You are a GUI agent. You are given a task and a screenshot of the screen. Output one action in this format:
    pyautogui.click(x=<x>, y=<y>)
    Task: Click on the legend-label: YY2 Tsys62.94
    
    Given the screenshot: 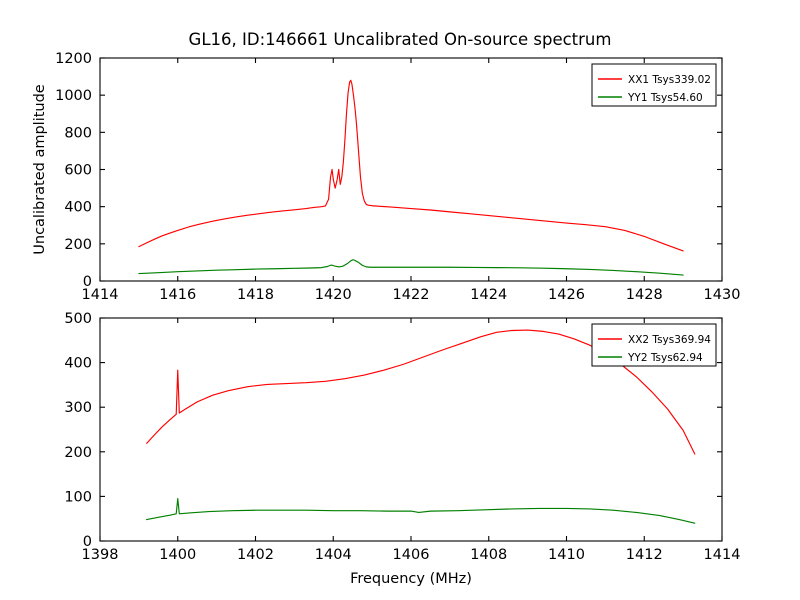 What is the action you would take?
    pyautogui.click(x=665, y=358)
    